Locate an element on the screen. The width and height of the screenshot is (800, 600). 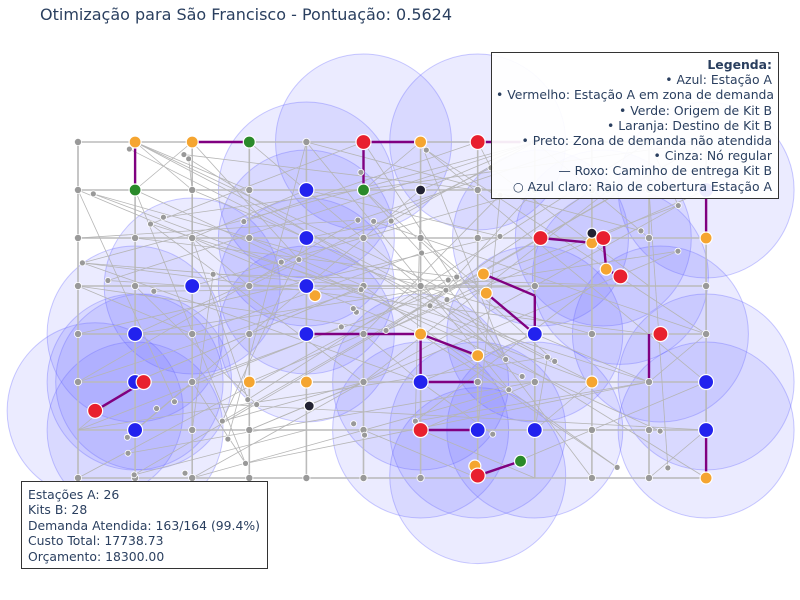
legend-item-delivery-path: — Roxo: Caminho de entrega Kit B is located at coordinates (665, 171).